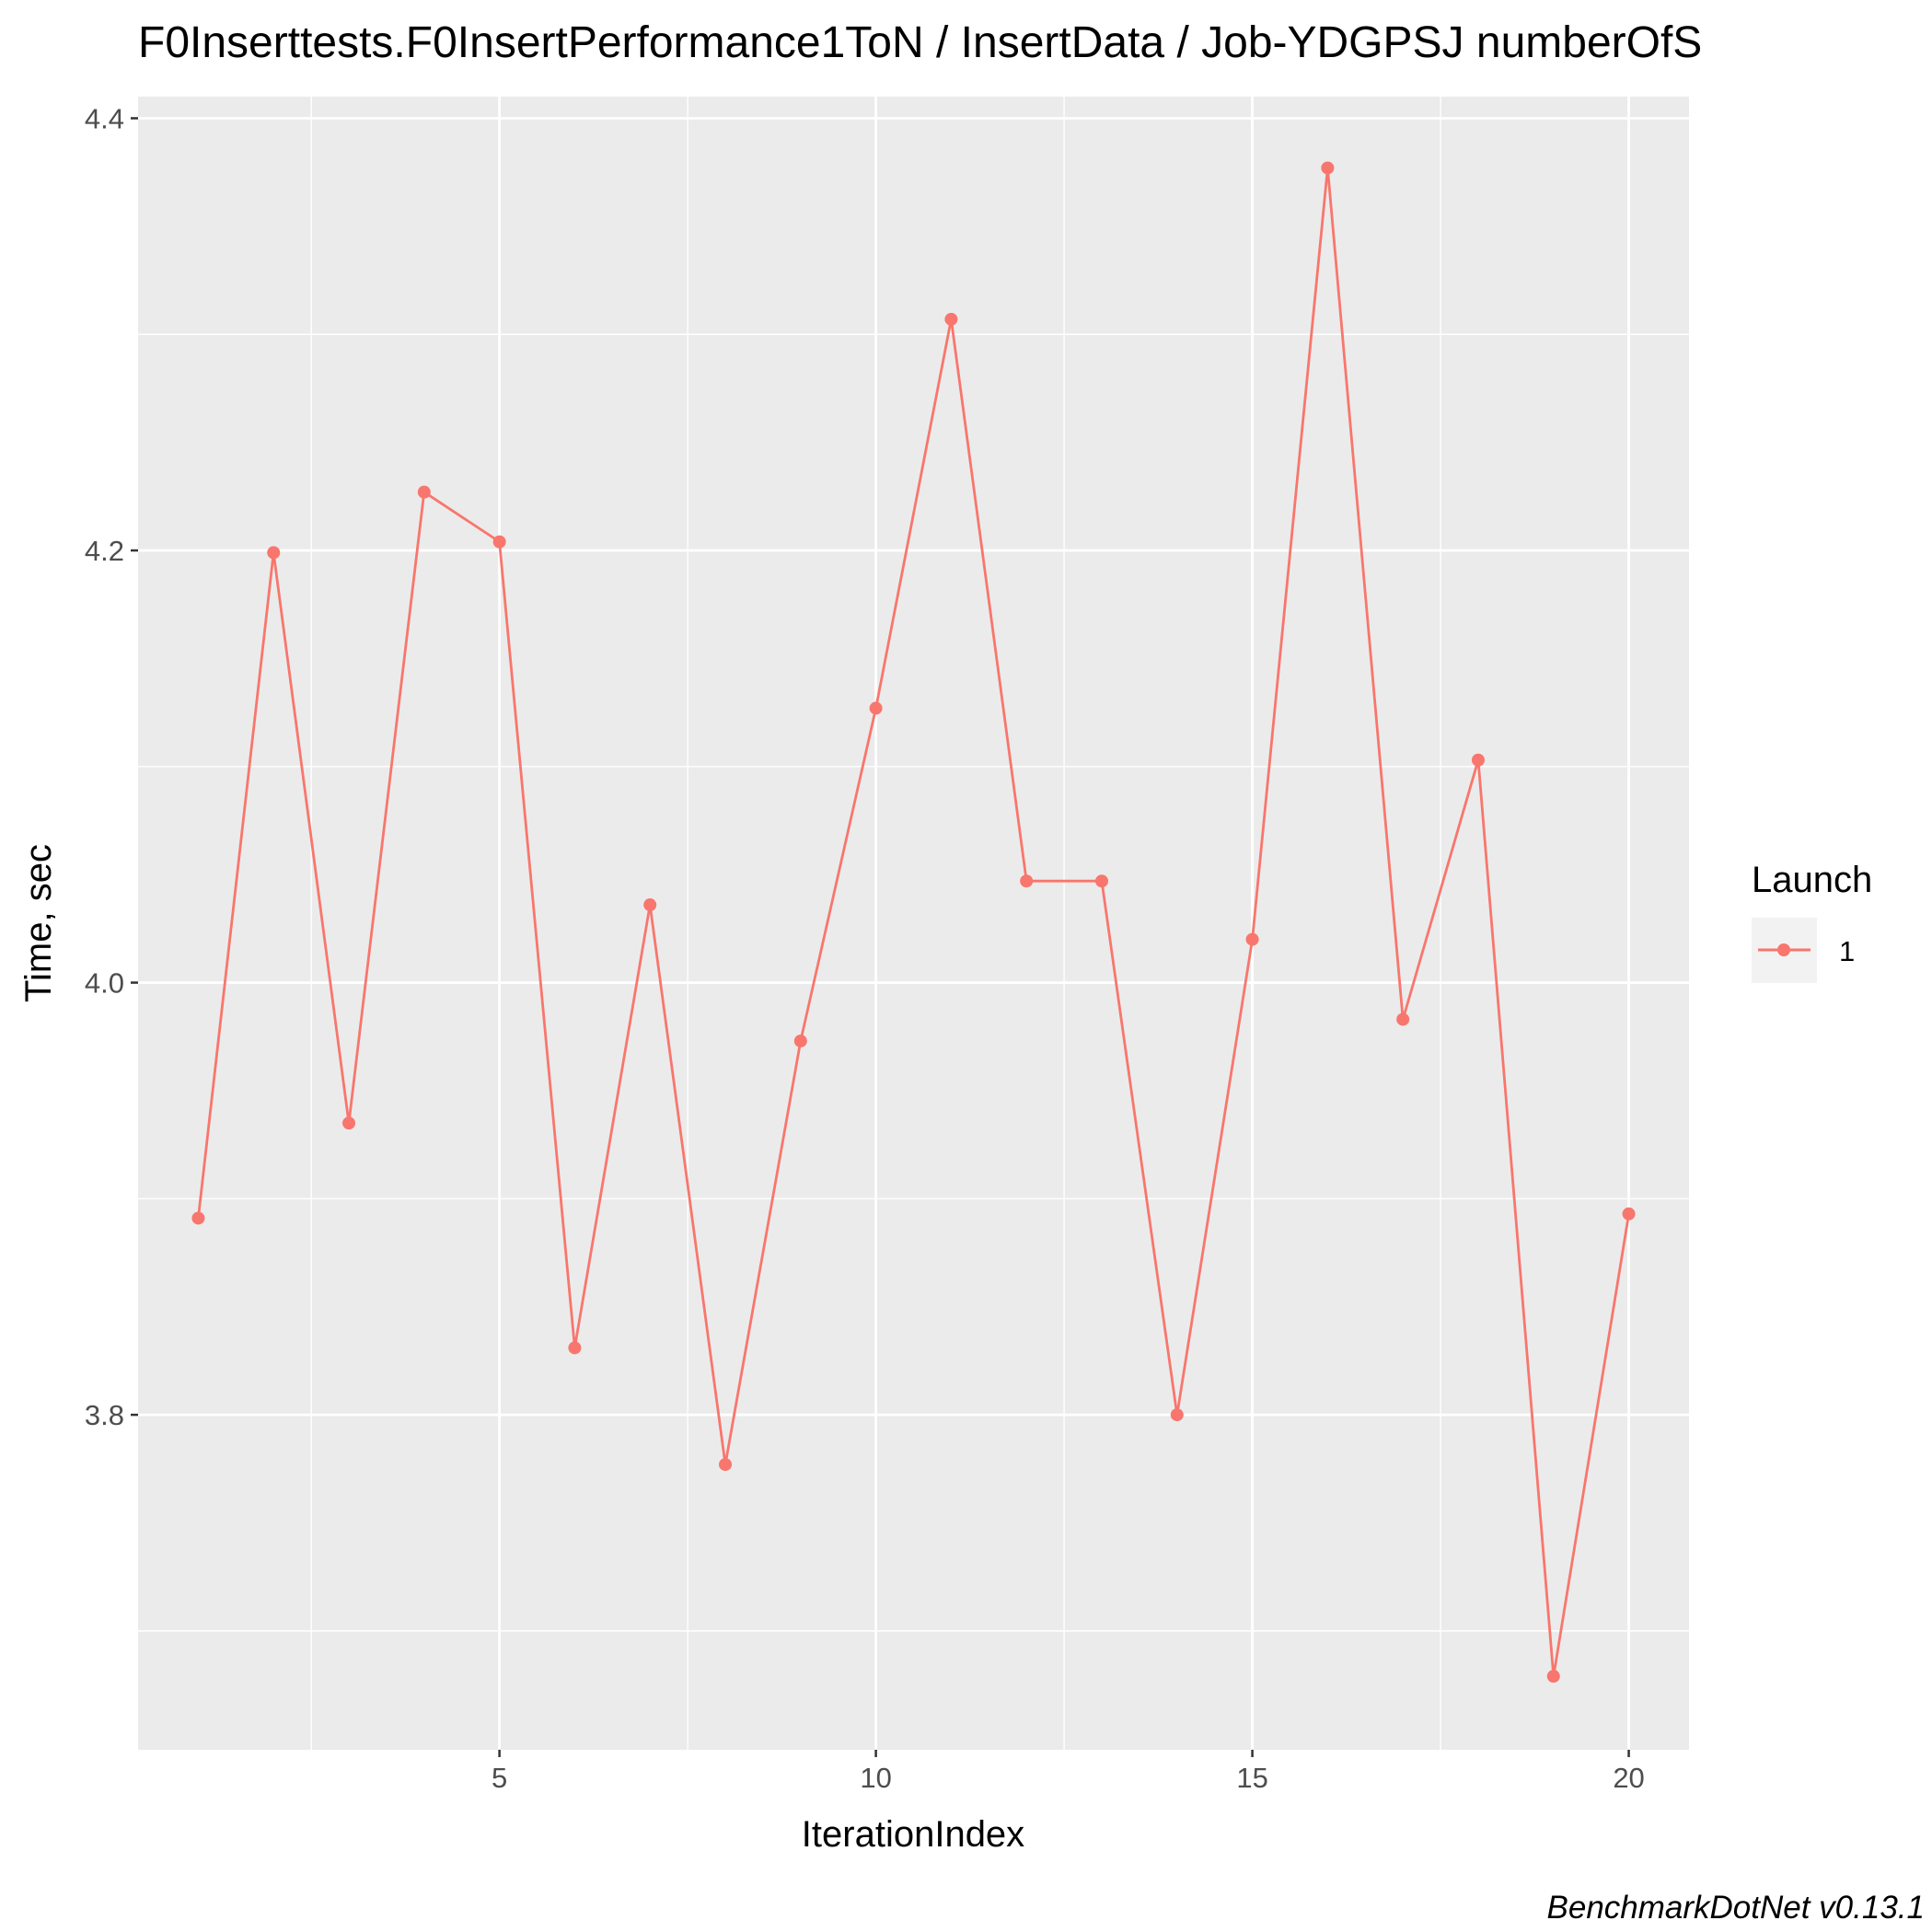  Describe the element at coordinates (1812, 880) in the screenshot. I see `legend-title: Launch` at that location.